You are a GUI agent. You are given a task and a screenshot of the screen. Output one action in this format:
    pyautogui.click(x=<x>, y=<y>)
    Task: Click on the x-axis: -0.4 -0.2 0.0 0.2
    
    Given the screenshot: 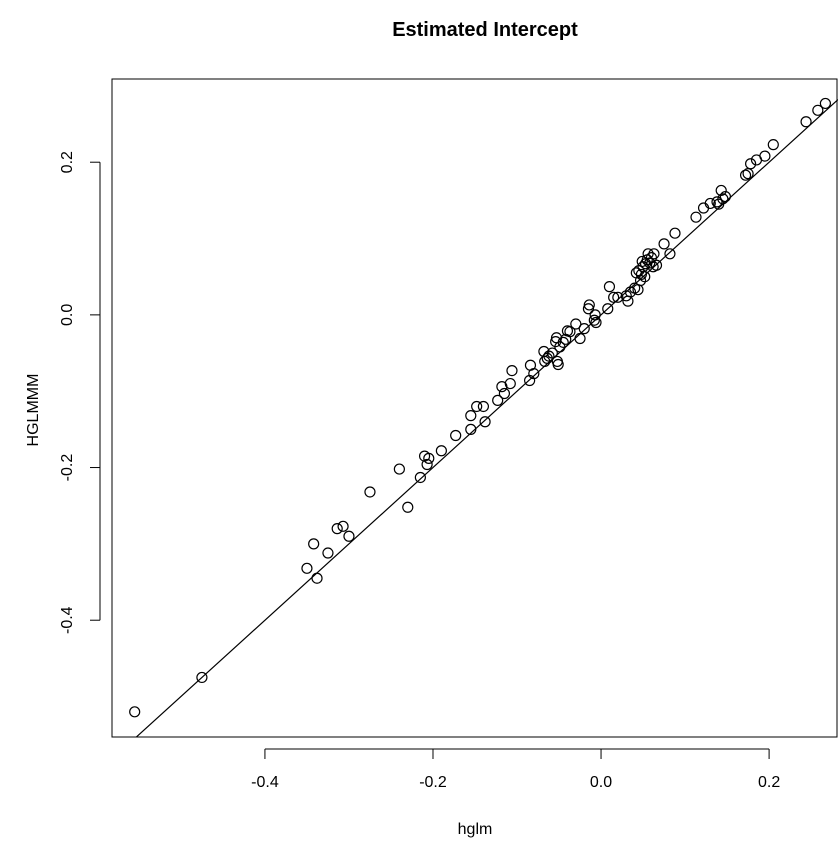 What is the action you would take?
    pyautogui.click(x=515, y=769)
    